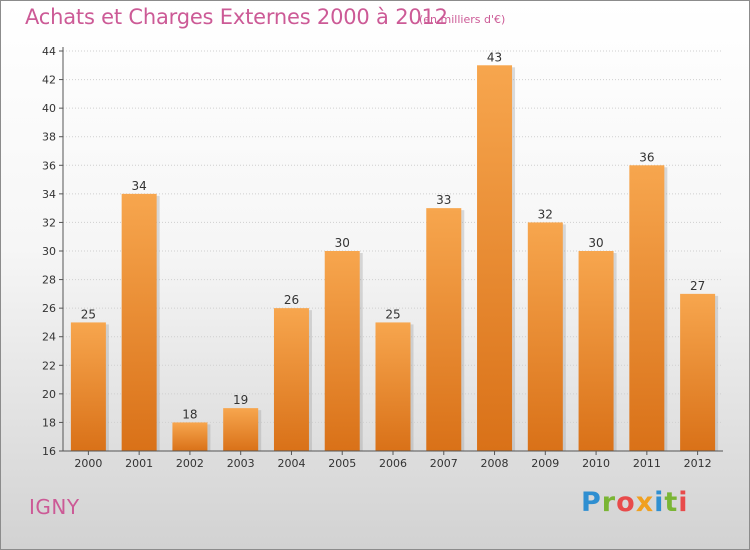 The image size is (750, 550). What do you see at coordinates (49, 194) in the screenshot?
I see `y-tick-label: 34` at bounding box center [49, 194].